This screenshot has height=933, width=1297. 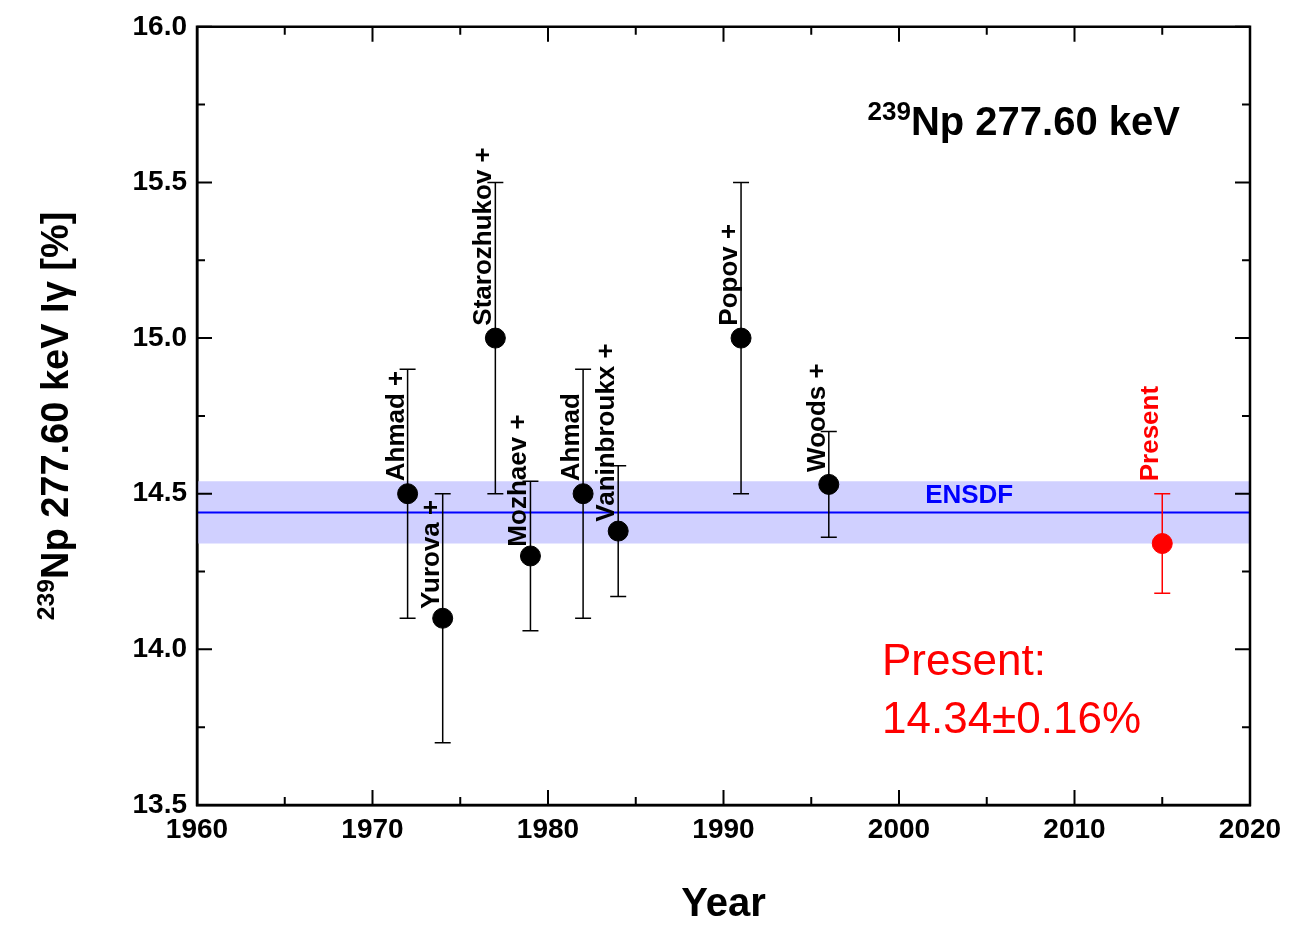 I want to click on x-tick-label: 1970, so click(x=372, y=828).